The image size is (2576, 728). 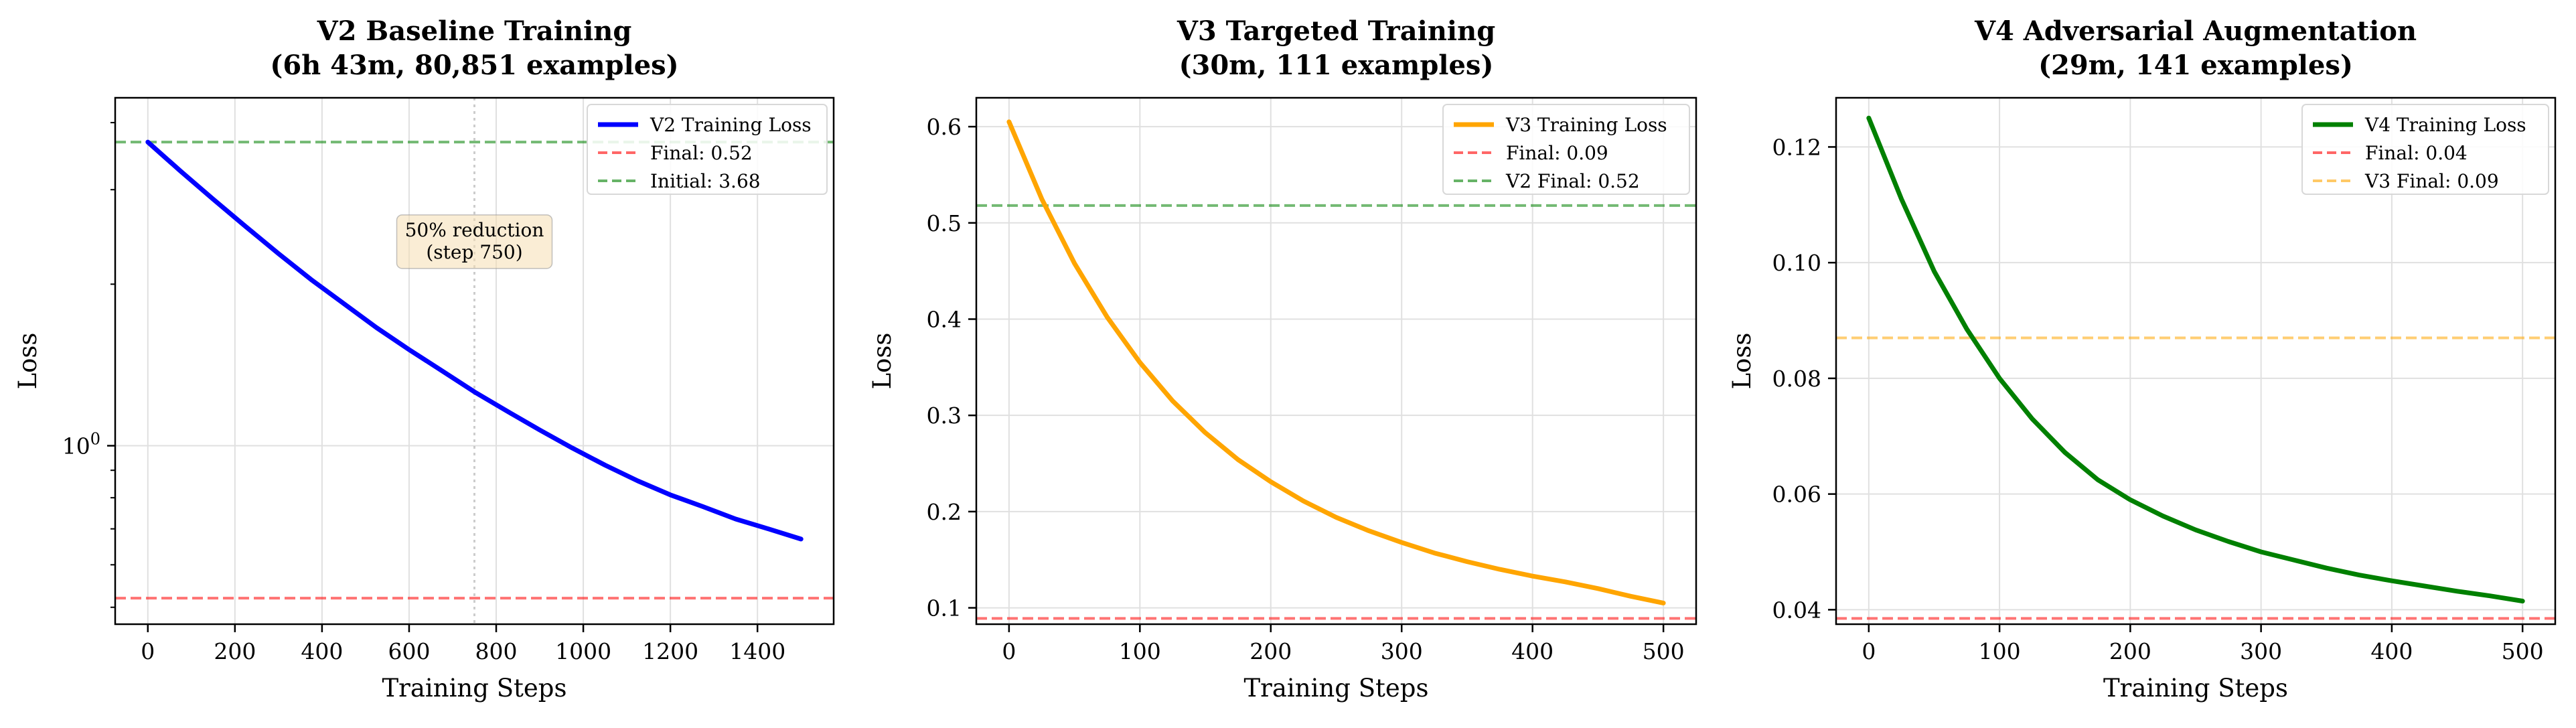 I want to click on chart-title: V4 Adversarial Augmentation, so click(x=2195, y=31).